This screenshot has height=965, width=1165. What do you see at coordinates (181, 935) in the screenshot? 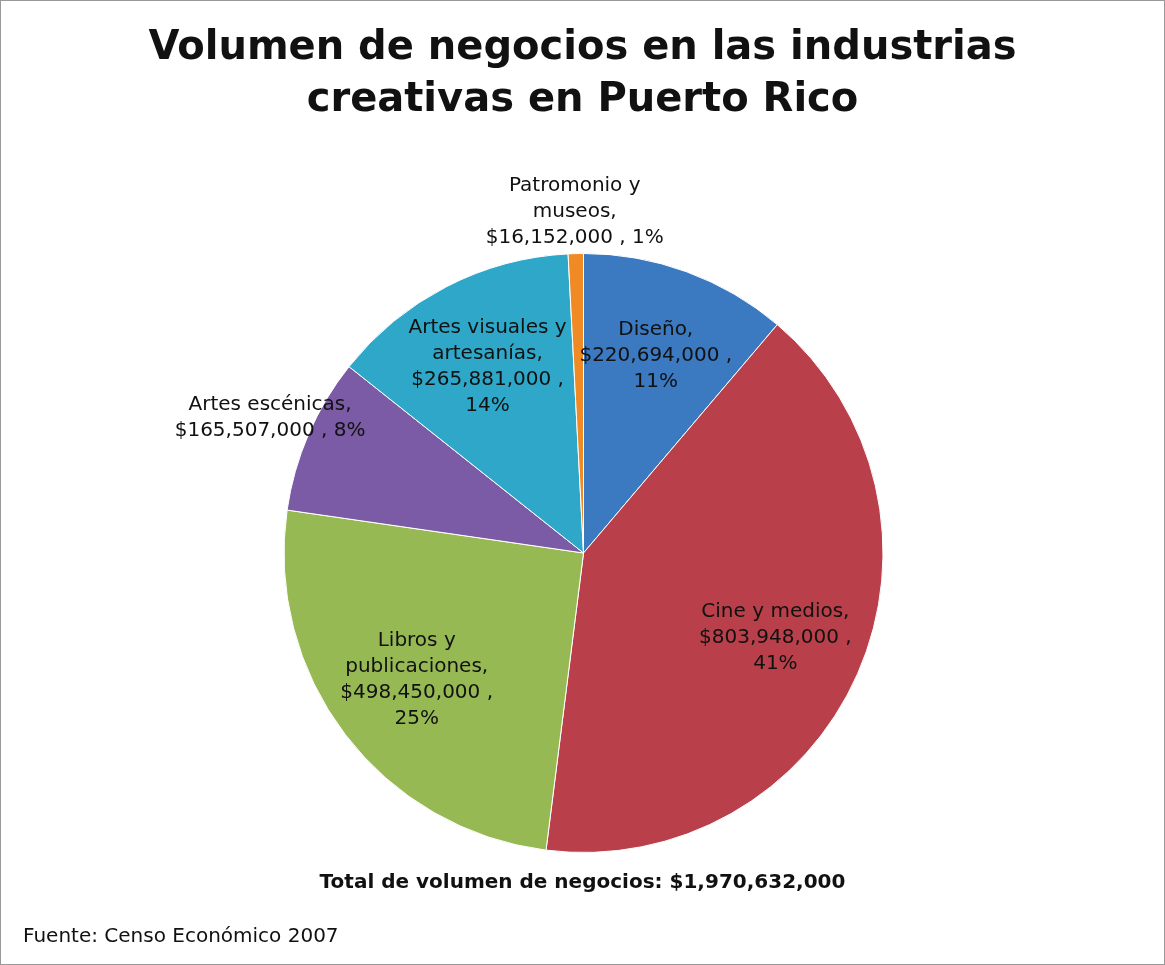
I see `source-note: Fuente: Censo Económico 2007` at bounding box center [181, 935].